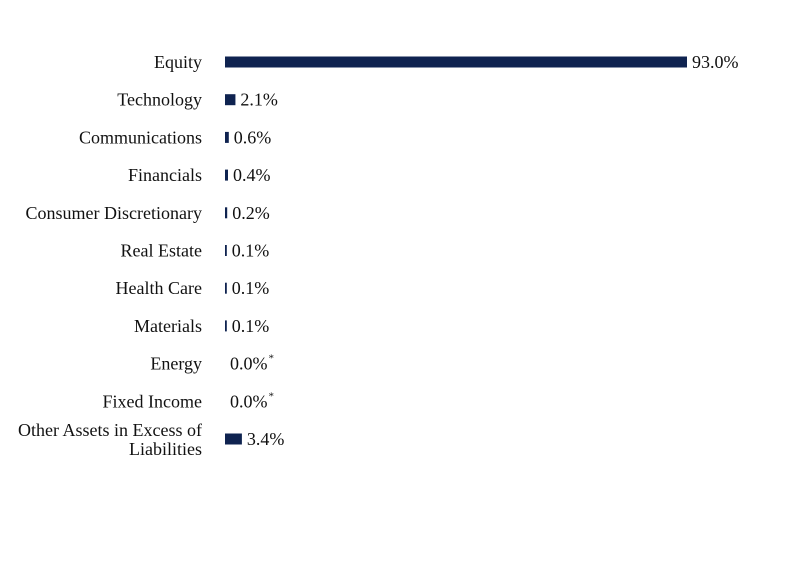 The width and height of the screenshot is (792, 576). I want to click on value-label: 0.2%, so click(251, 213).